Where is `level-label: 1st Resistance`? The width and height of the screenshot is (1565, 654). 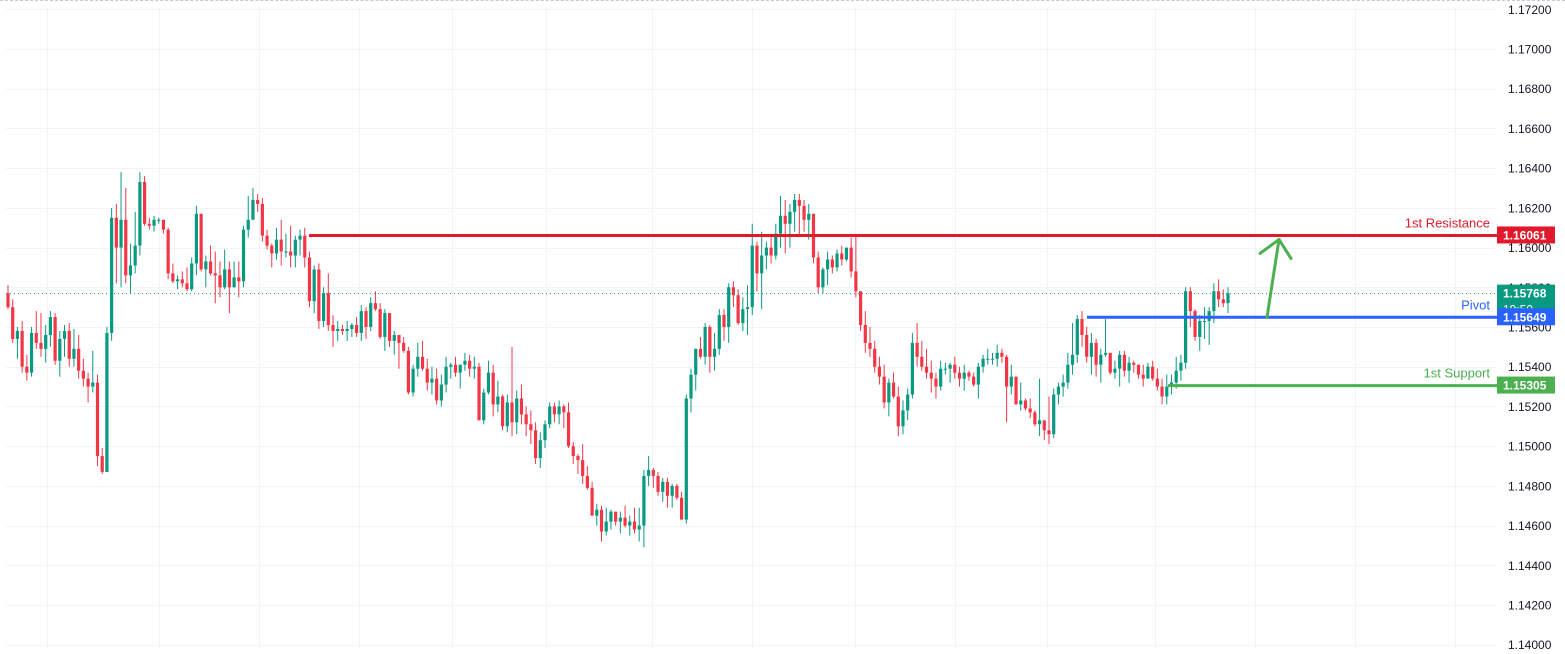 level-label: 1st Resistance is located at coordinates (1447, 222).